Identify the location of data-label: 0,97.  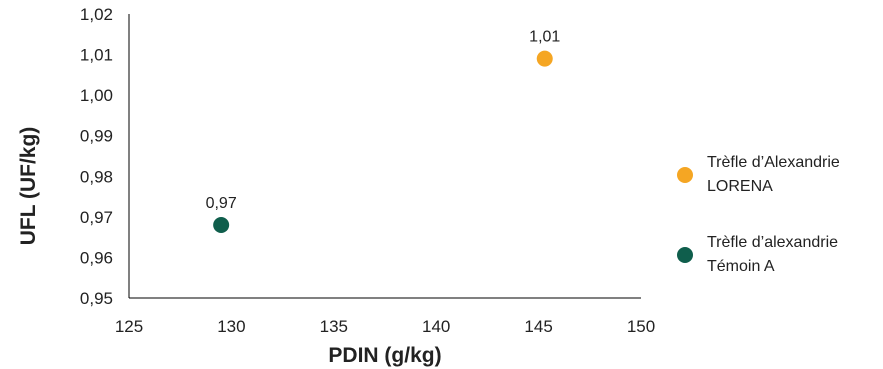
(221, 203).